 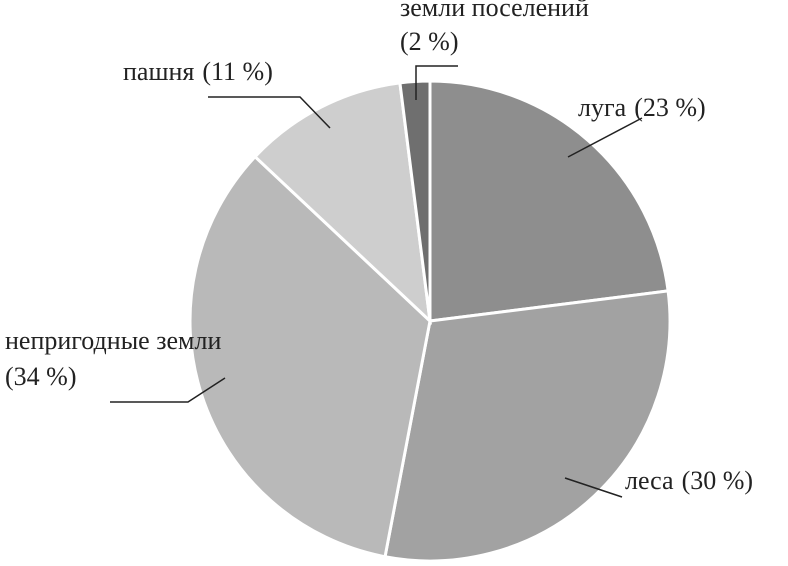 What do you see at coordinates (198, 71) in the screenshot?
I see `slice-label: пашня (11 %)` at bounding box center [198, 71].